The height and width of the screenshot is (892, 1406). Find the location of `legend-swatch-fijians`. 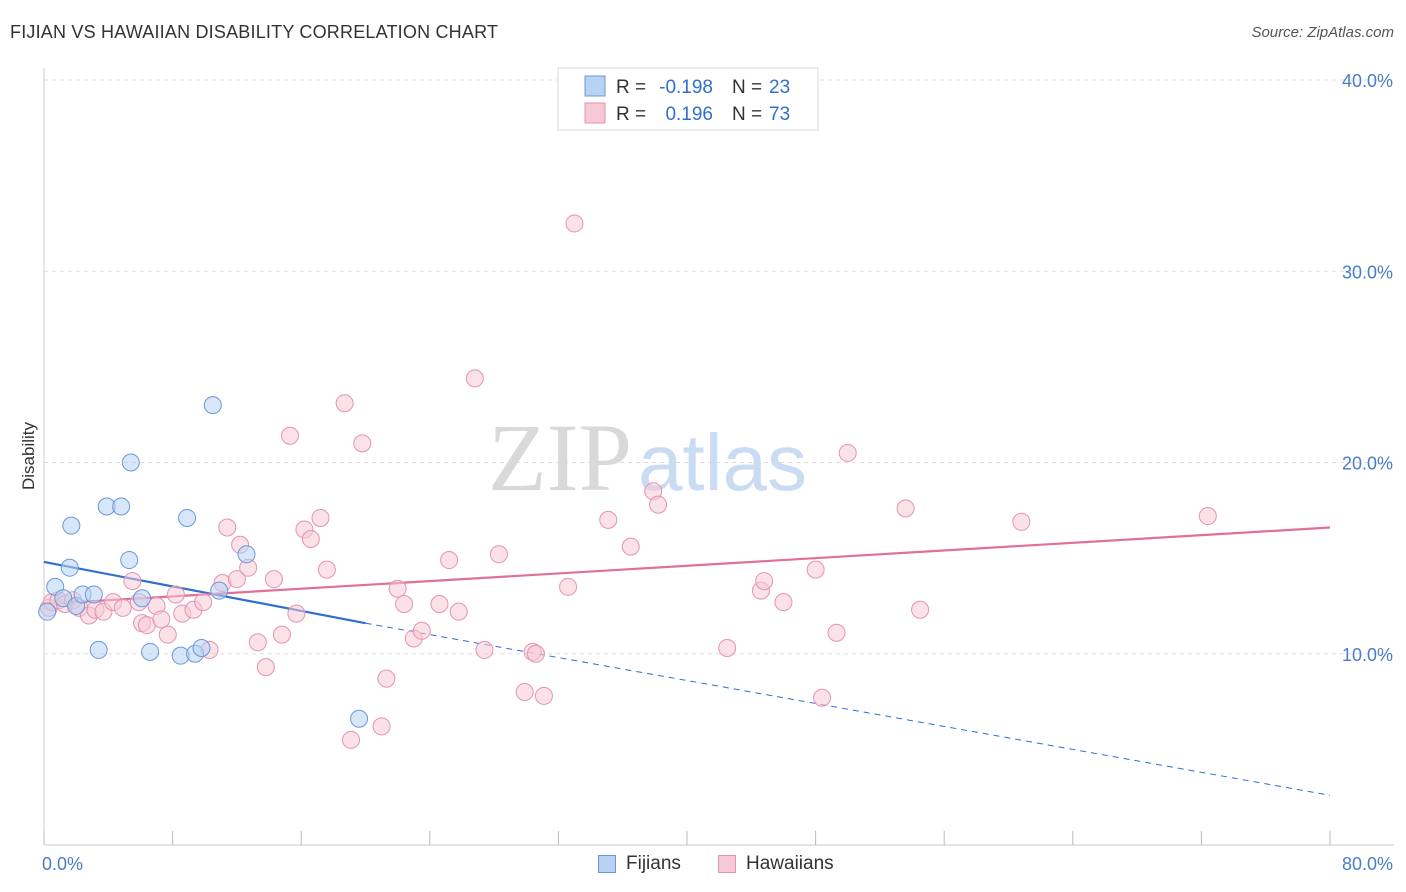

legend-swatch-fijians is located at coordinates (595, 86).